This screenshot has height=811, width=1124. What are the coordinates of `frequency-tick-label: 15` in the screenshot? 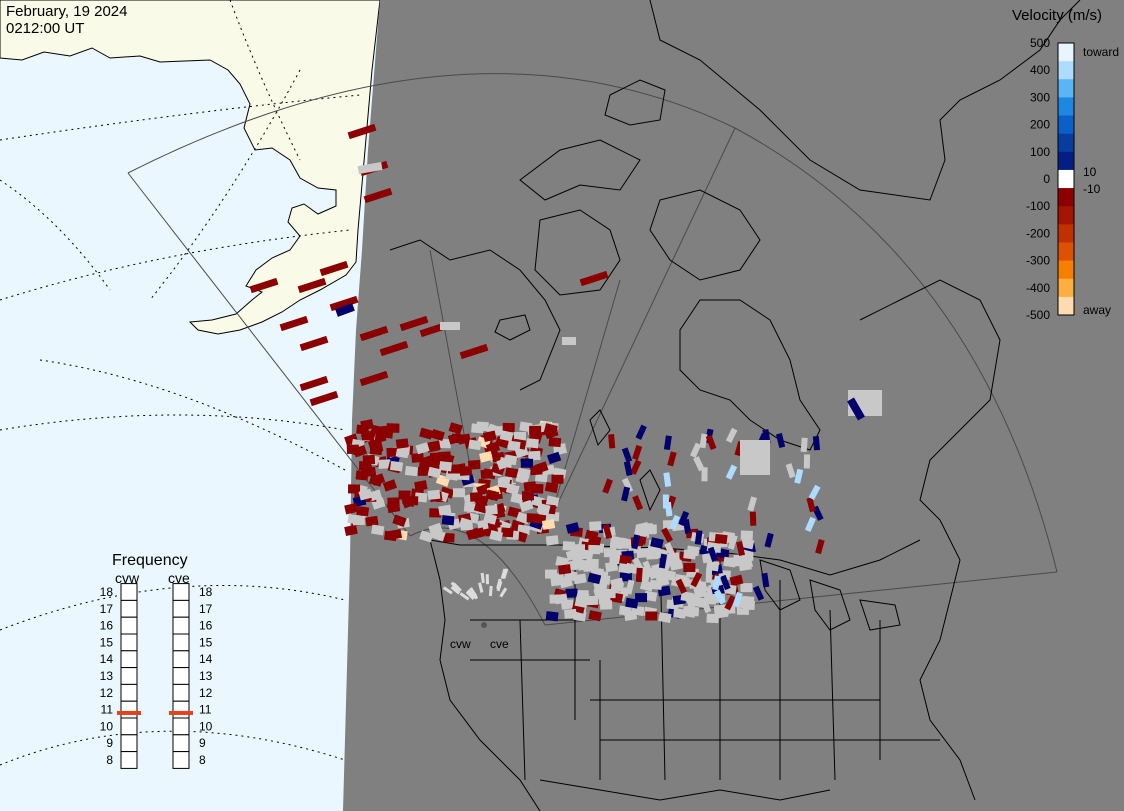 It's located at (206, 642).